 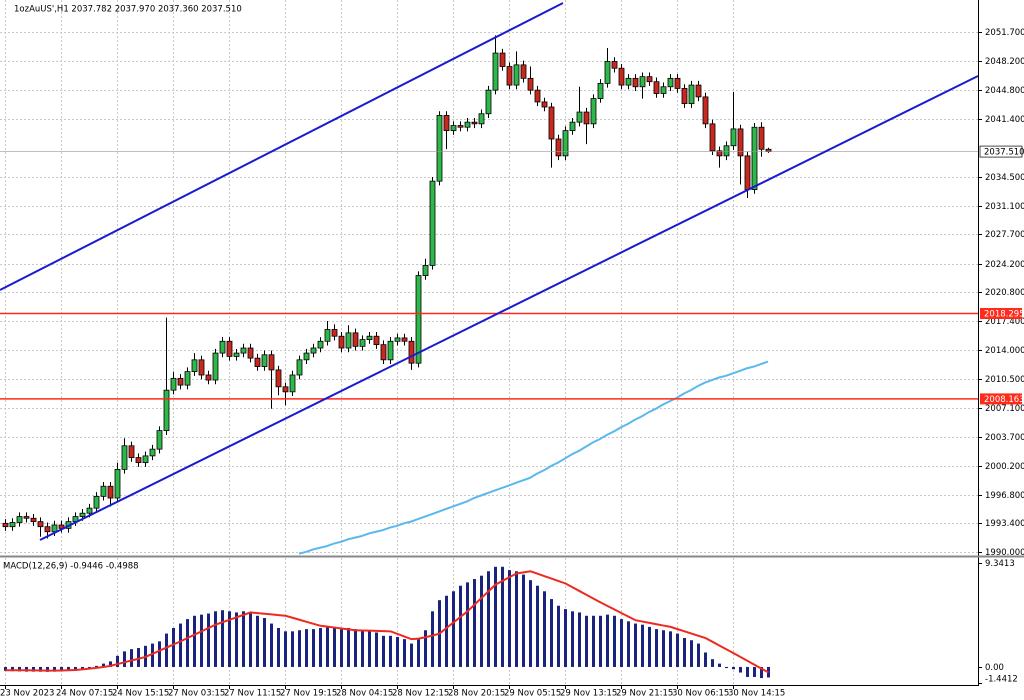 I want to click on current-price-label: 2037.510, so click(x=1004, y=153).